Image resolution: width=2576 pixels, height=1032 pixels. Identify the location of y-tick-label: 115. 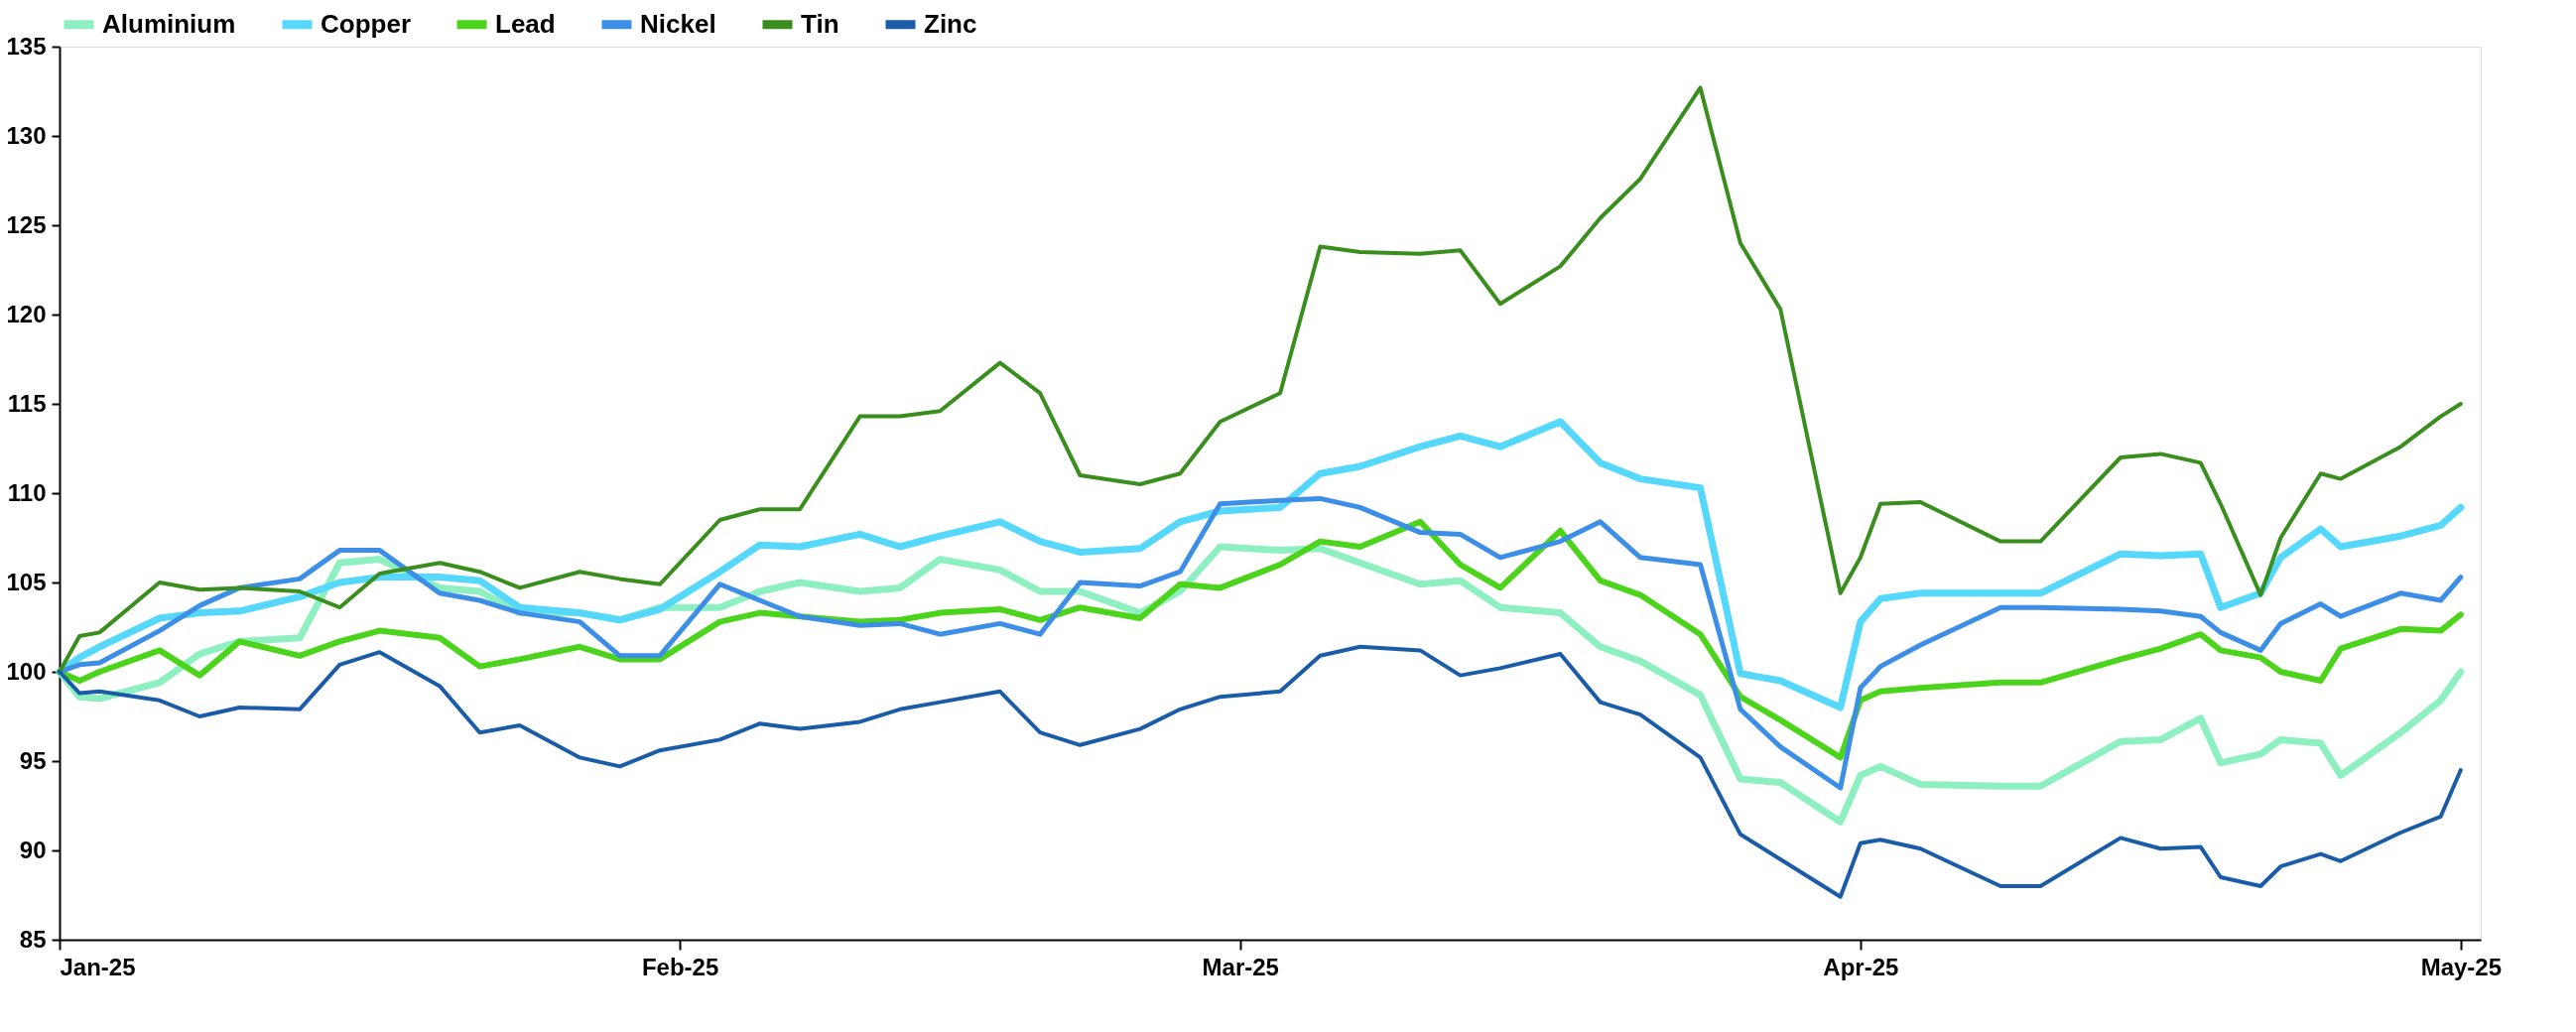
(27, 403).